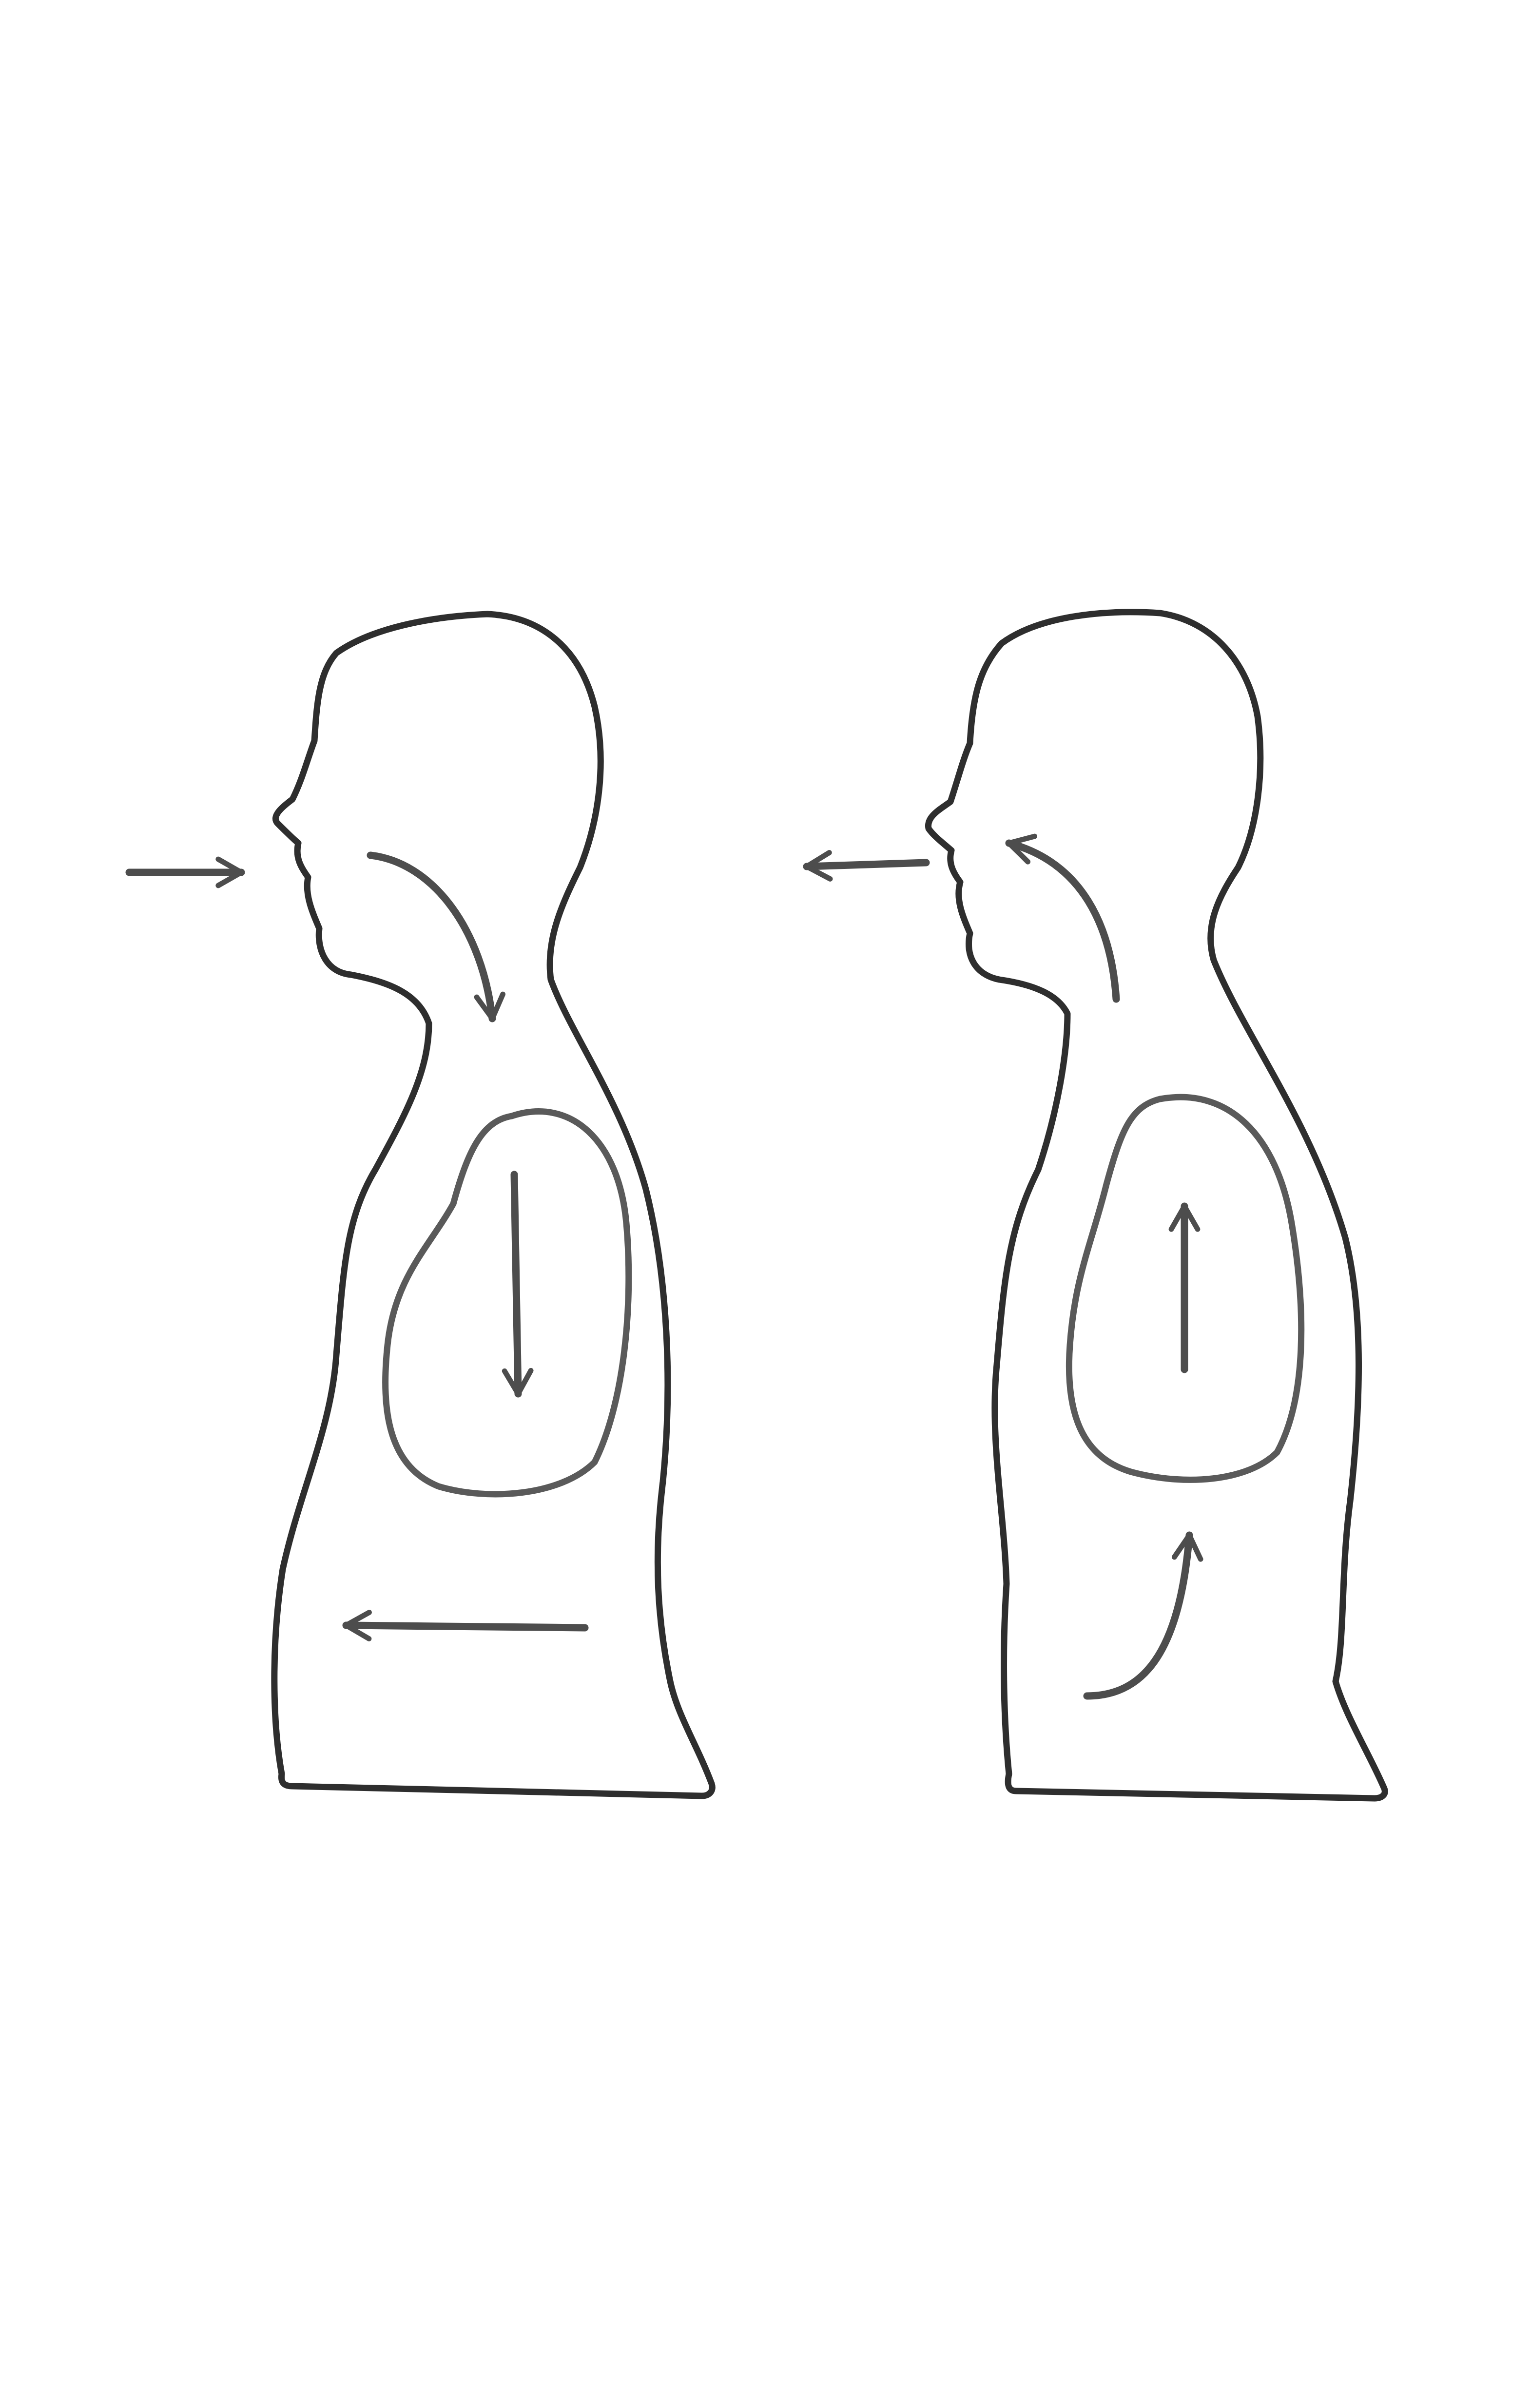 The image size is (1531, 2408). I want to click on inhale-airway-arrow, so click(436, 936).